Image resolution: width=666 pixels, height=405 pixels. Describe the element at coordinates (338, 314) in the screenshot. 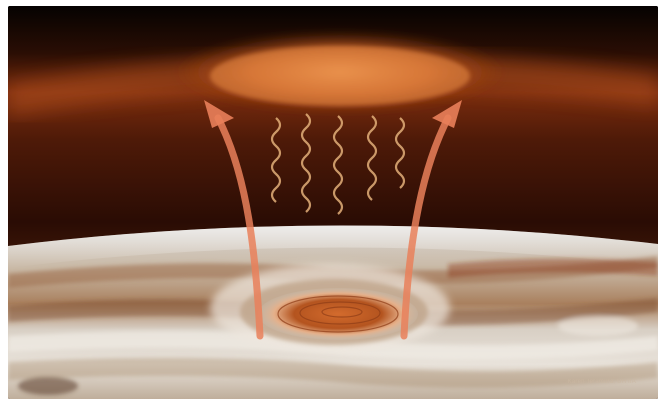

I see `storm-swirls` at that location.